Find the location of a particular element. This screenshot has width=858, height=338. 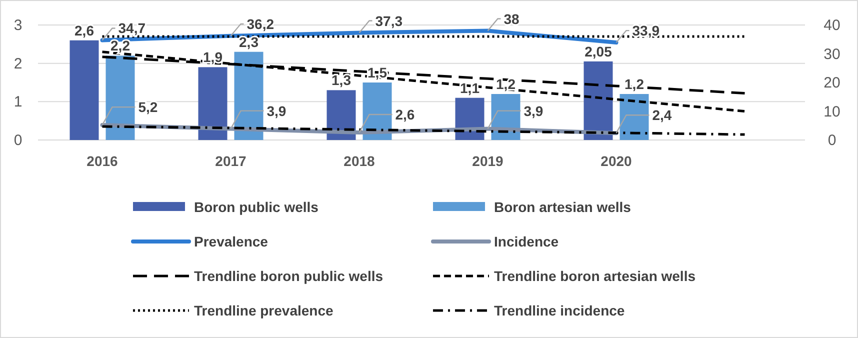

y-tick-label: 1 is located at coordinates (18, 102).